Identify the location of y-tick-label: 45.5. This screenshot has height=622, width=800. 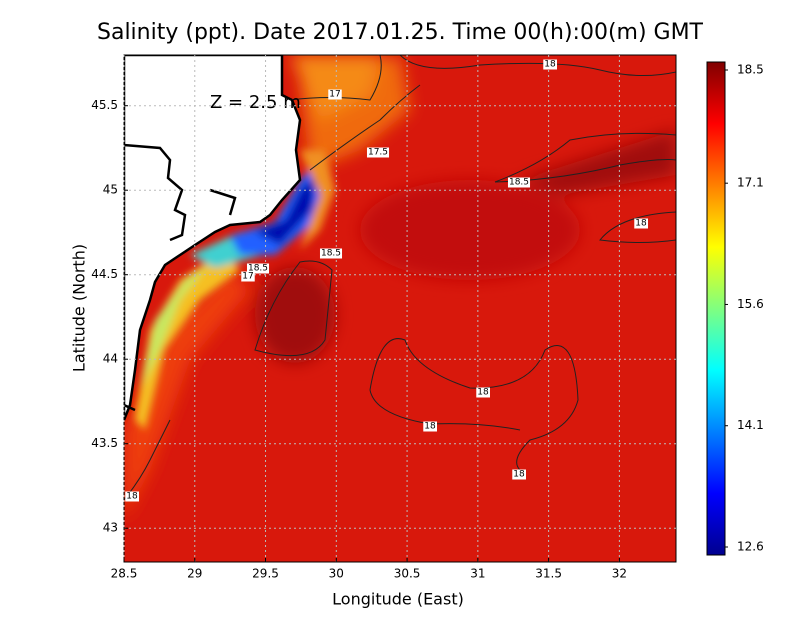
(104, 105).